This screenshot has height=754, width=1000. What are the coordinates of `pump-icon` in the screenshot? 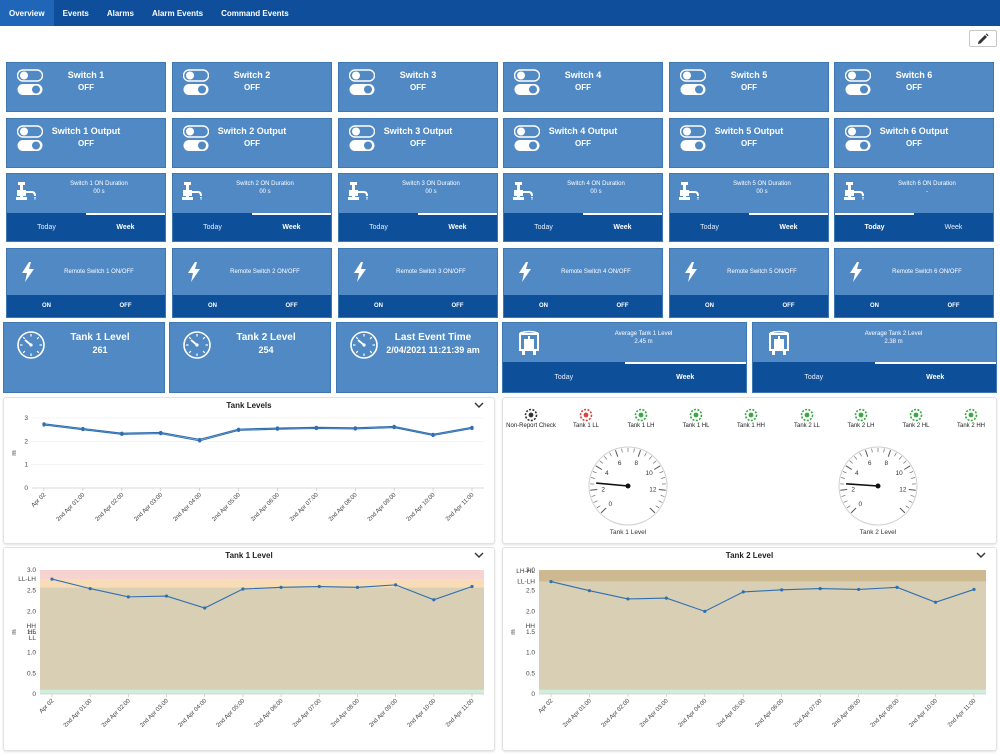 It's located at (690, 194).